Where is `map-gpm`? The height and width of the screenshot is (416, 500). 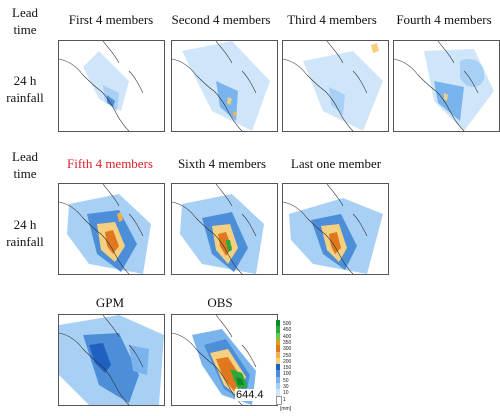 map-gpm is located at coordinates (111, 360).